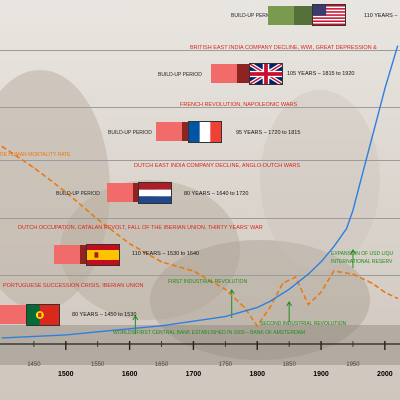  Describe the element at coordinates (66, 374) in the screenshot. I see `x-tick-label: 1500` at that location.